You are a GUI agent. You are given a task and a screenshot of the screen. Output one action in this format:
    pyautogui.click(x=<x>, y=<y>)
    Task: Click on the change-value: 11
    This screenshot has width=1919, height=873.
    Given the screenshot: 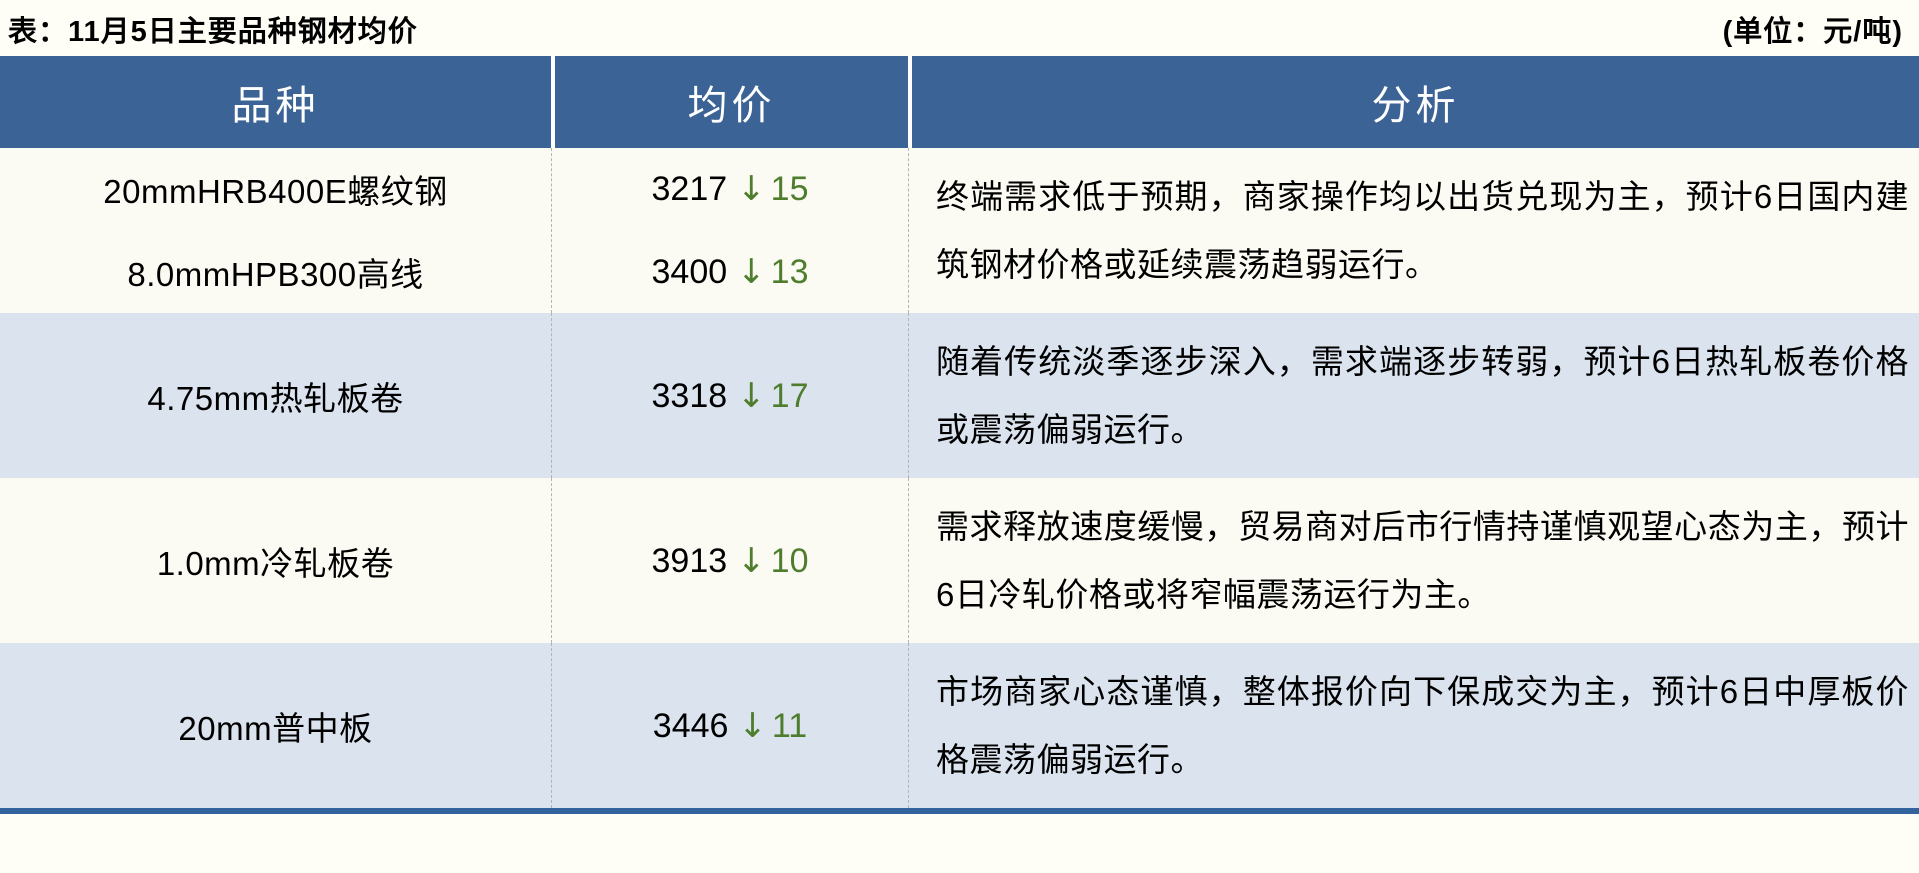 What is the action you would take?
    pyautogui.click(x=789, y=725)
    